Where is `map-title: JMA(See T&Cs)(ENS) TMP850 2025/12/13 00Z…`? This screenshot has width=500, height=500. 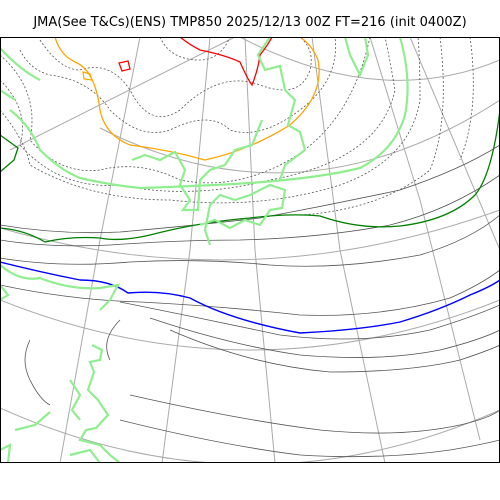 map-title: JMA(See T&Cs)(ENS) TMP850 2025/12/13 00Z… is located at coordinates (250, 22).